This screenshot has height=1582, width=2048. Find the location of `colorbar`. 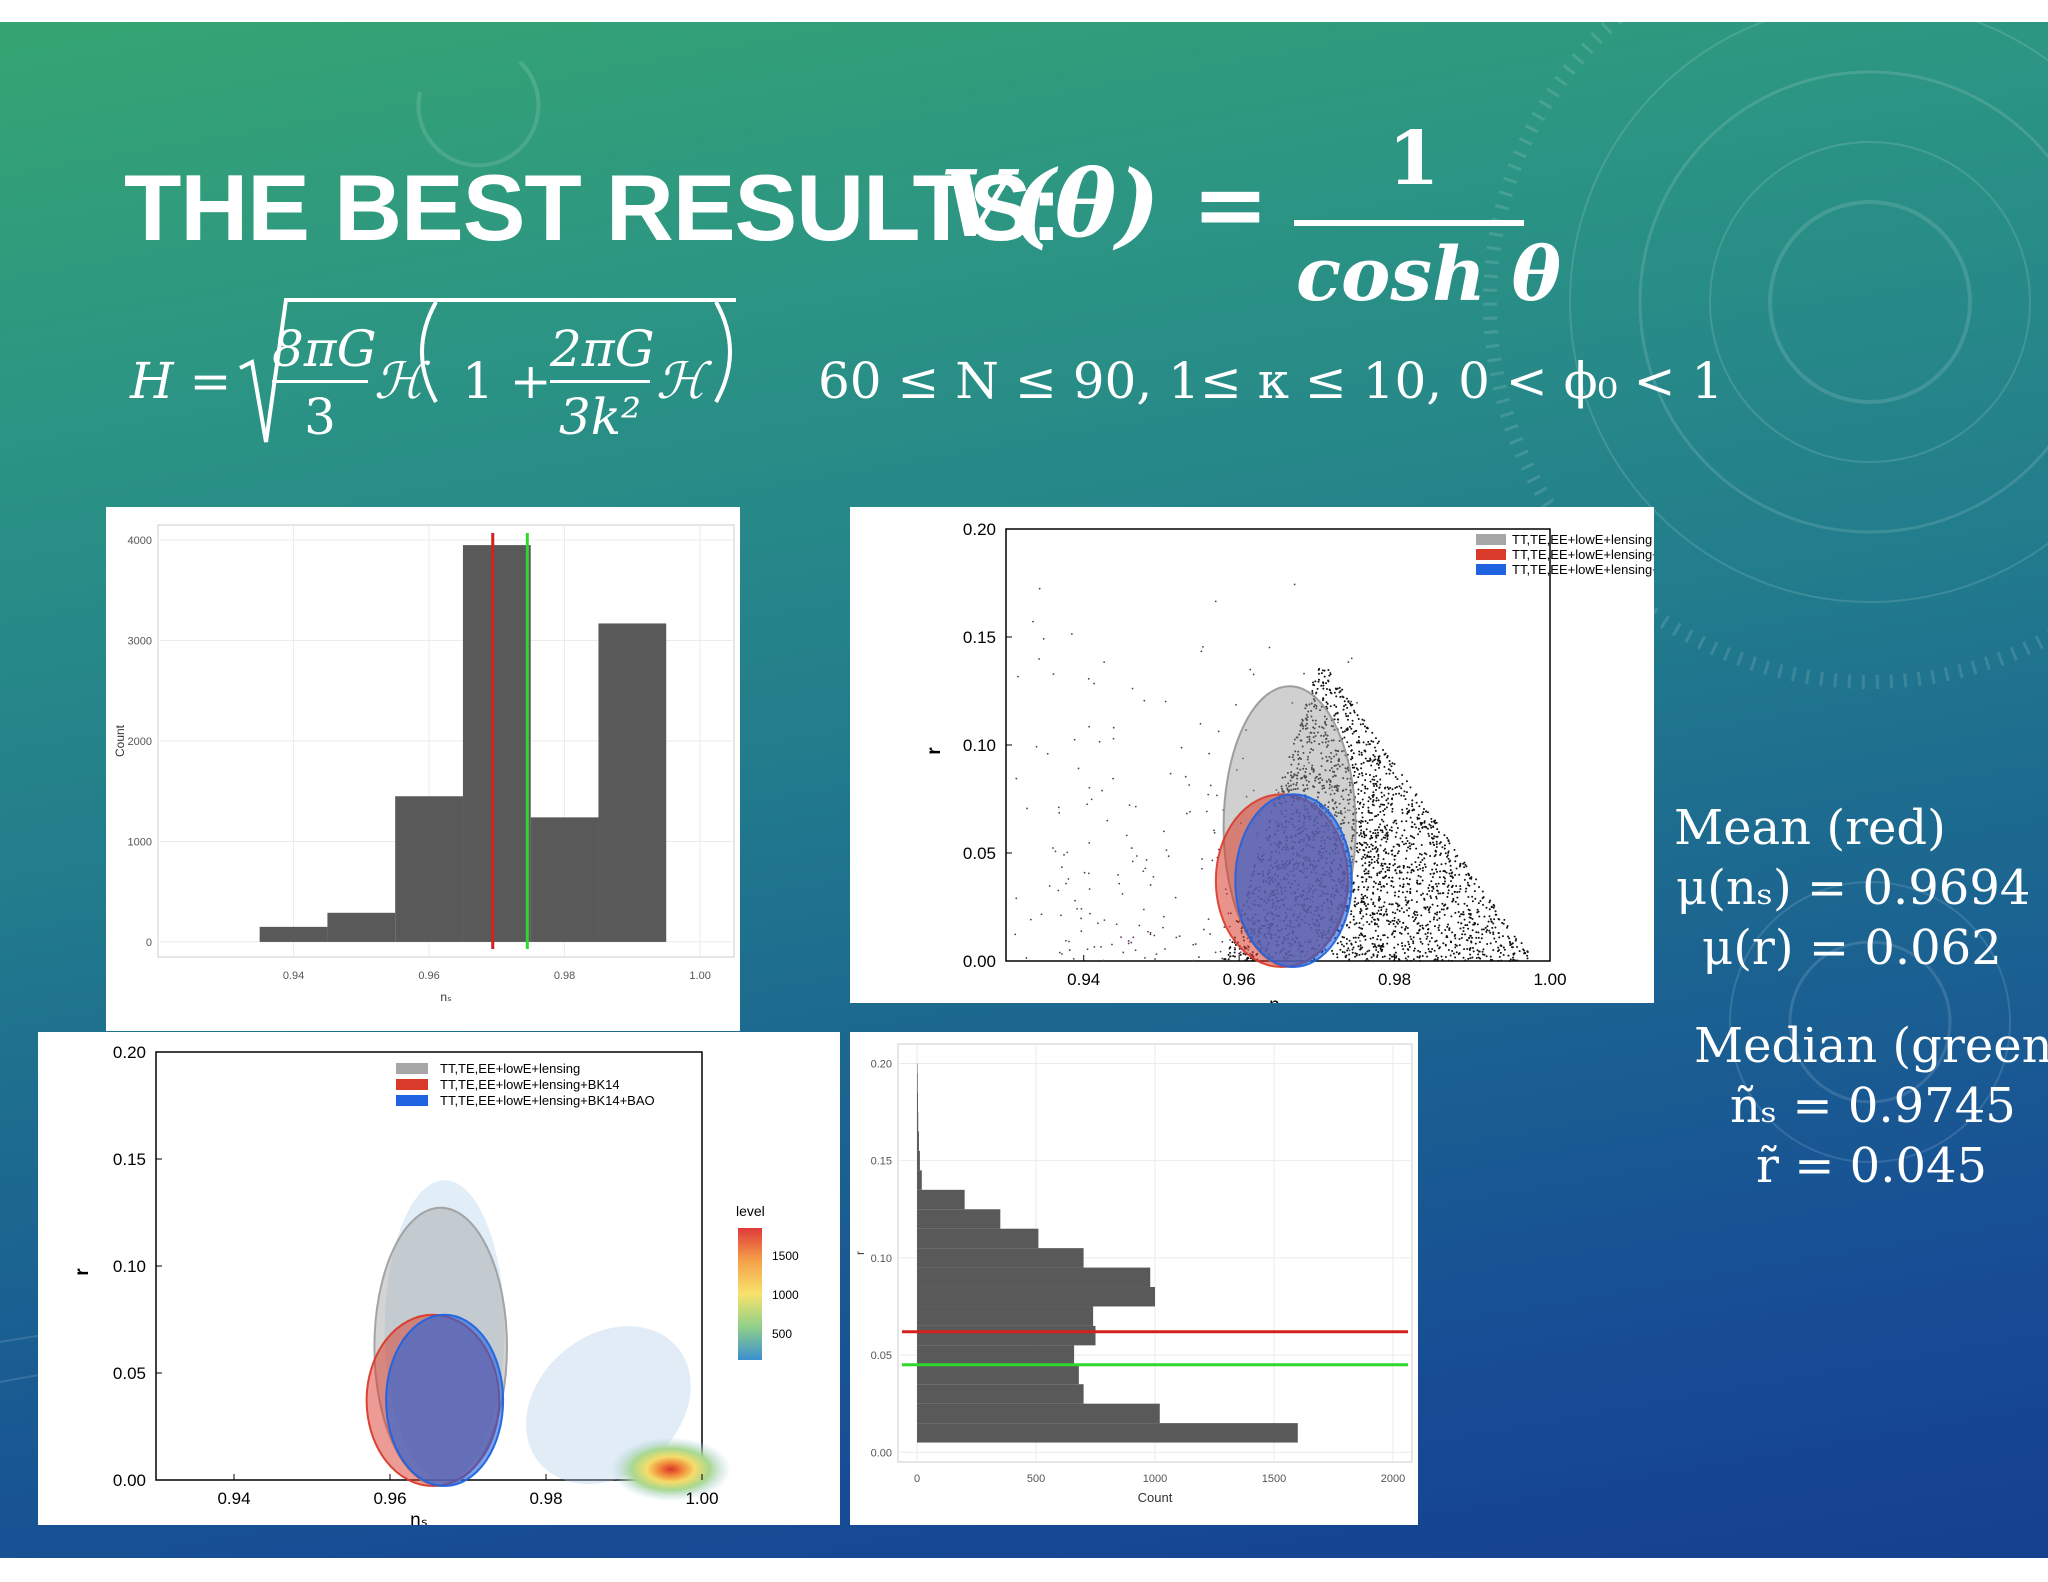

colorbar is located at coordinates (750, 1294).